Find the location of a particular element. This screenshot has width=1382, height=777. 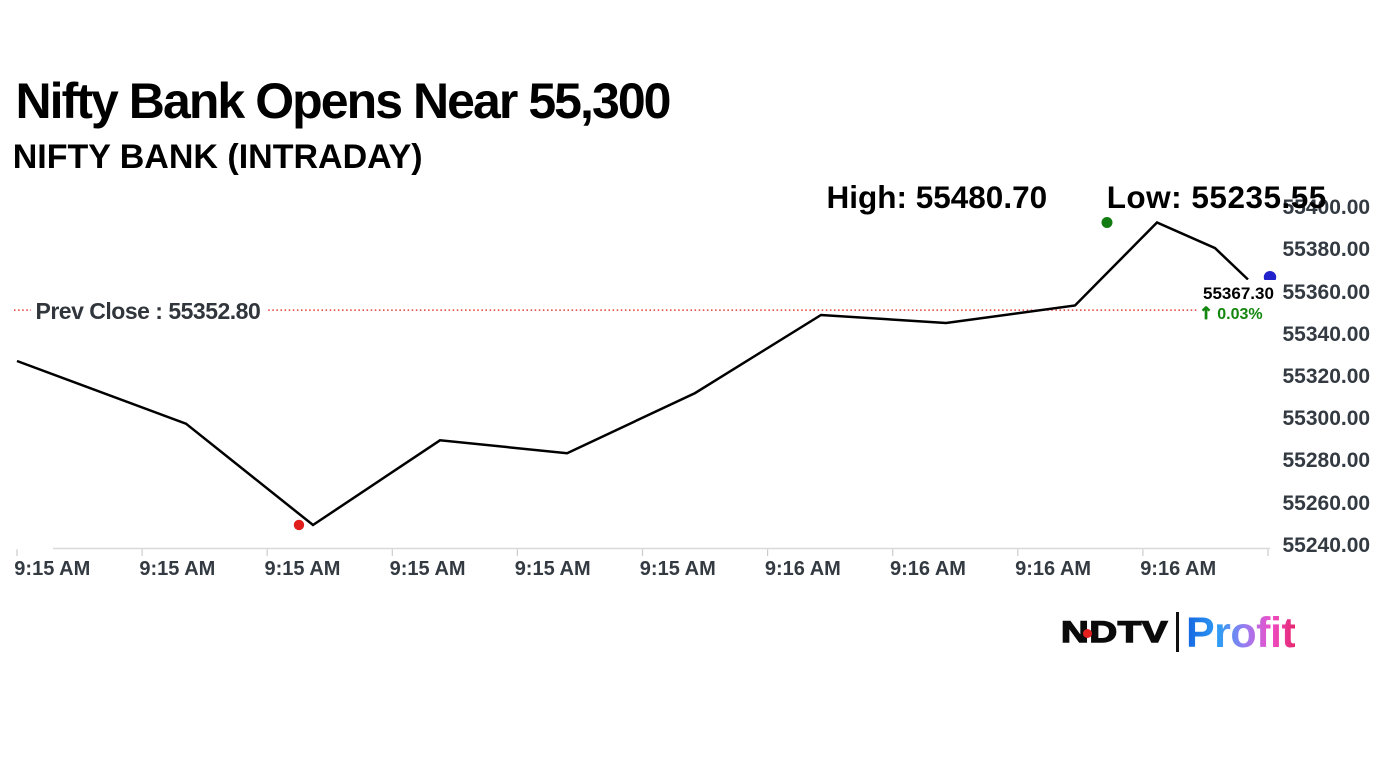

y-axis-tick-label: 55260.00 is located at coordinates (1326, 503).